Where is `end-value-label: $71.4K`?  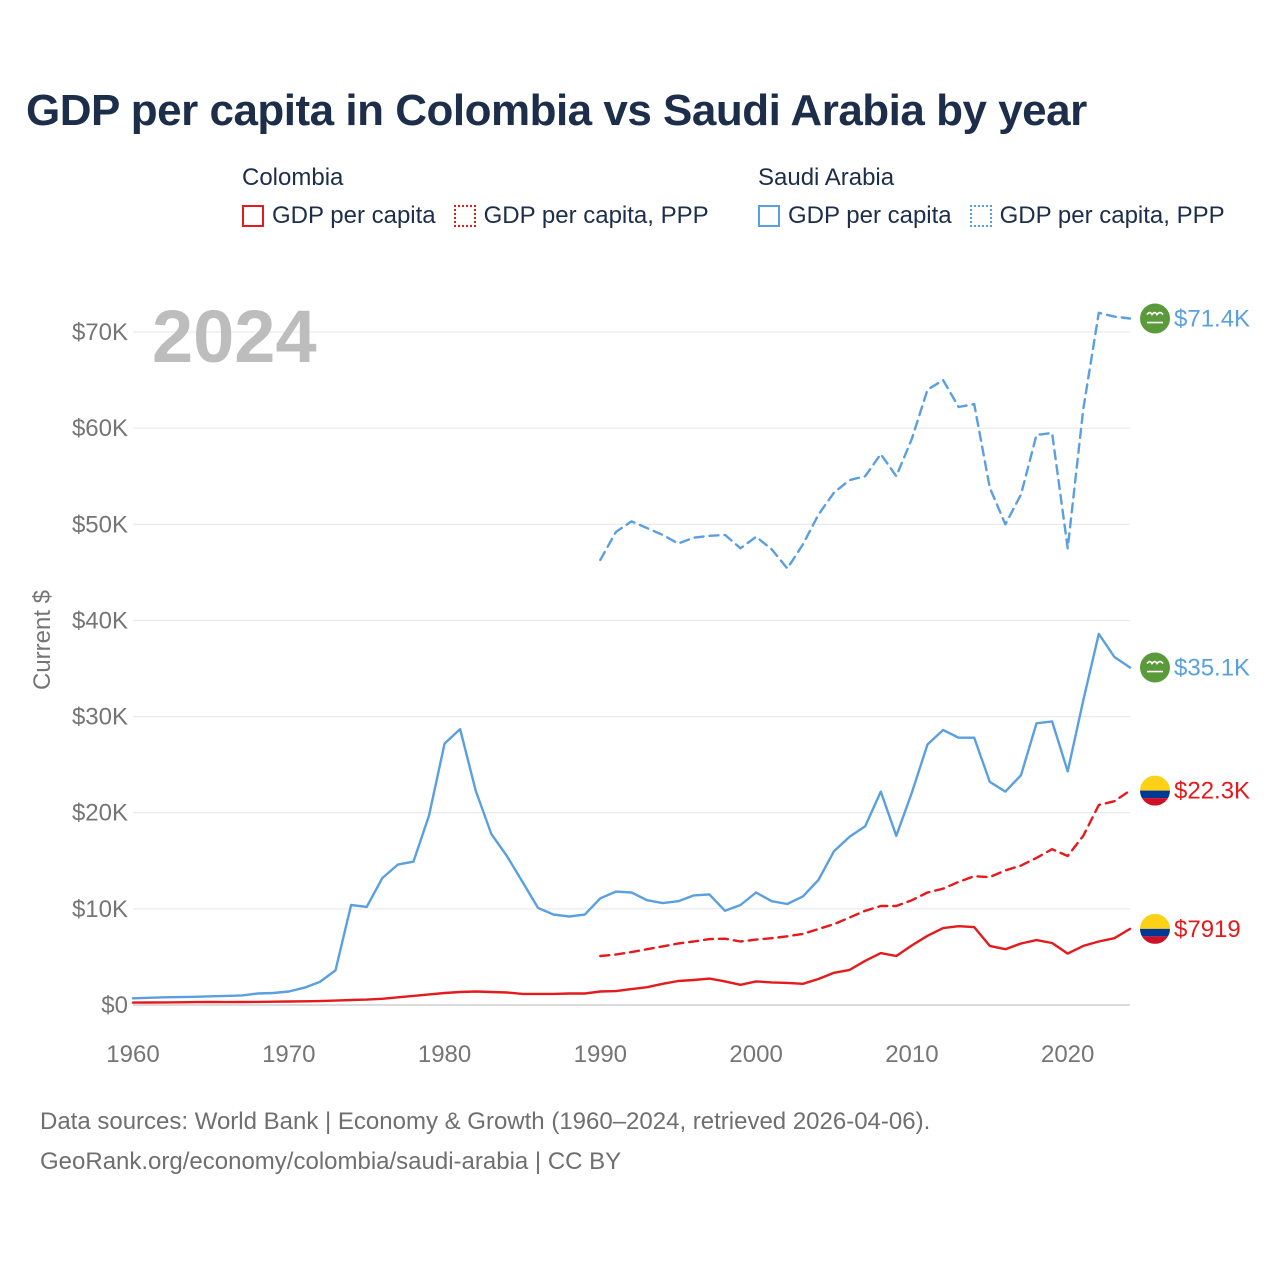 end-value-label: $71.4K is located at coordinates (1212, 319).